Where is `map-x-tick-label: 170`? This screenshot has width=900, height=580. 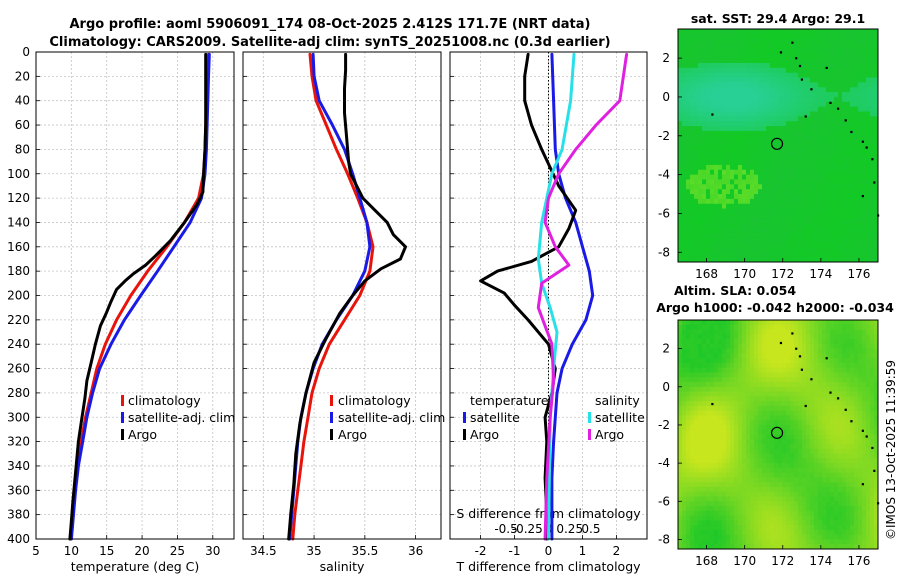
map-x-tick-label: 170 is located at coordinates (744, 274).